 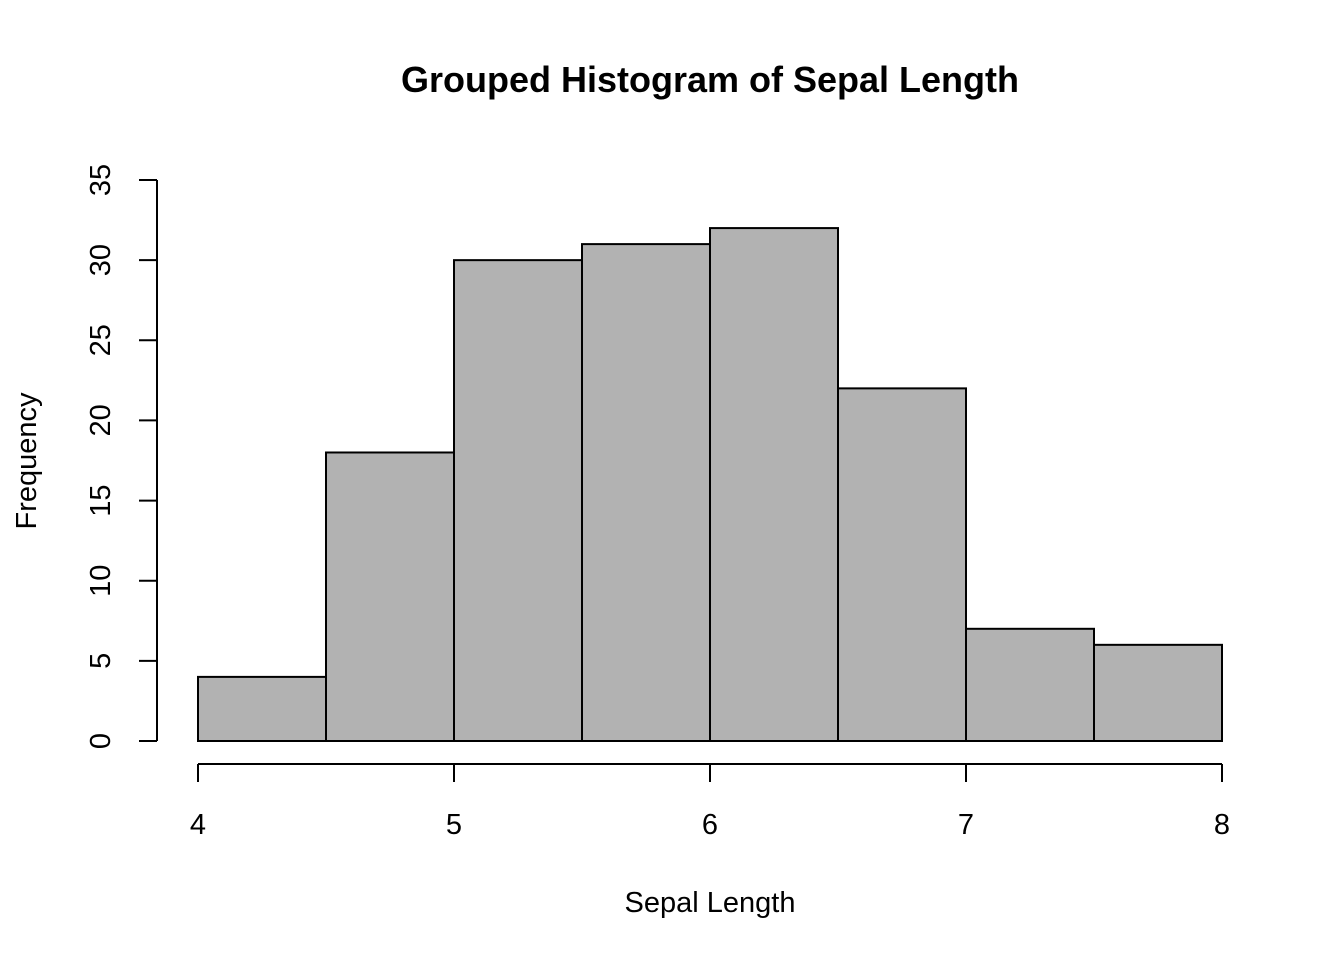 I want to click on y-tick-label: 30, so click(x=101, y=260).